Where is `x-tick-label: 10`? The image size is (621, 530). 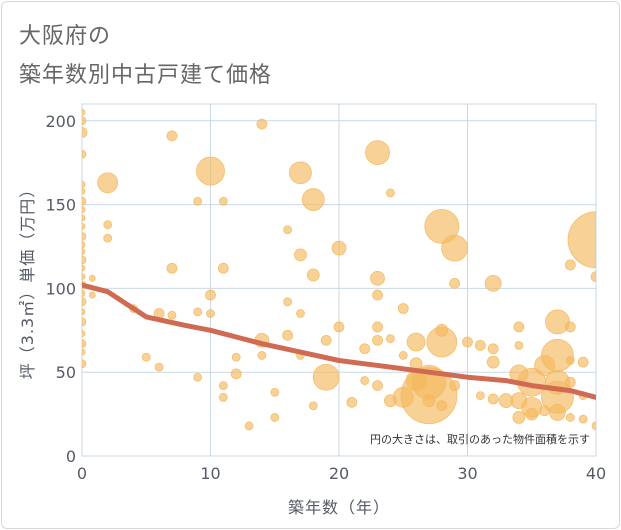
x-tick-label: 10 is located at coordinates (210, 473).